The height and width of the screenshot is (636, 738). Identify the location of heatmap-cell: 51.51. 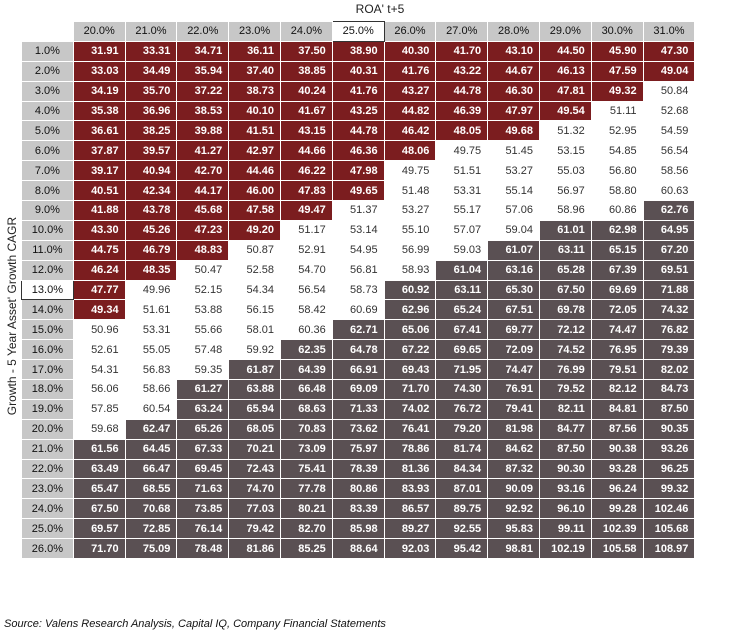
(462, 171).